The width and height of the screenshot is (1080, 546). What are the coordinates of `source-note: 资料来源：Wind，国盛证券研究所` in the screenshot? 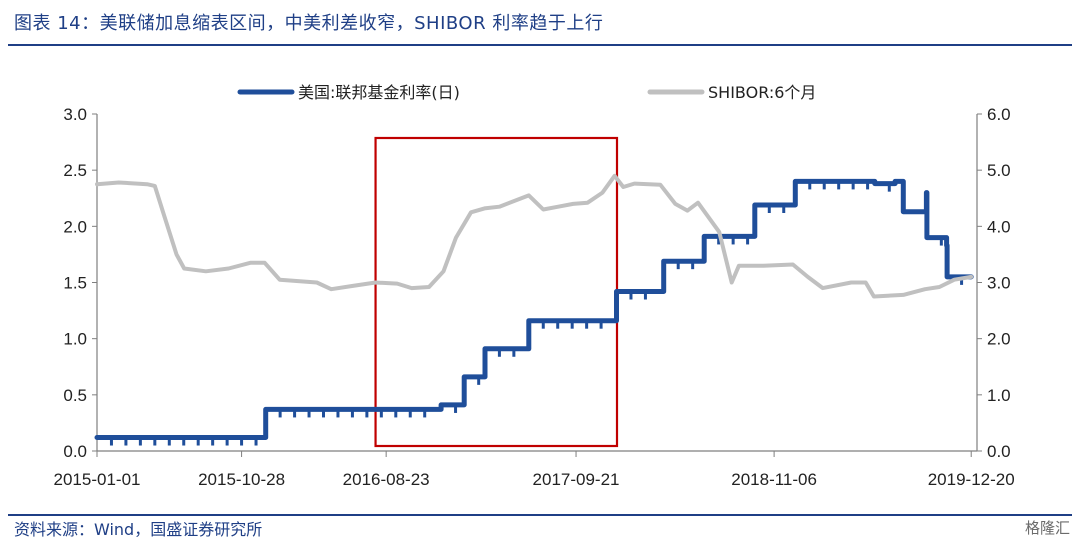 It's located at (138, 529).